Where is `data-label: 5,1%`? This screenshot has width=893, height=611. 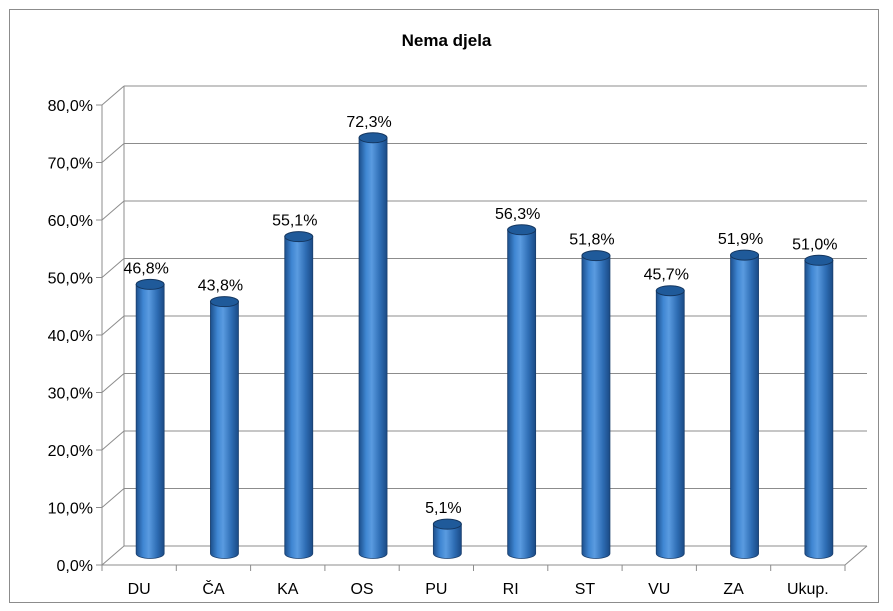 data-label: 5,1% is located at coordinates (443, 508).